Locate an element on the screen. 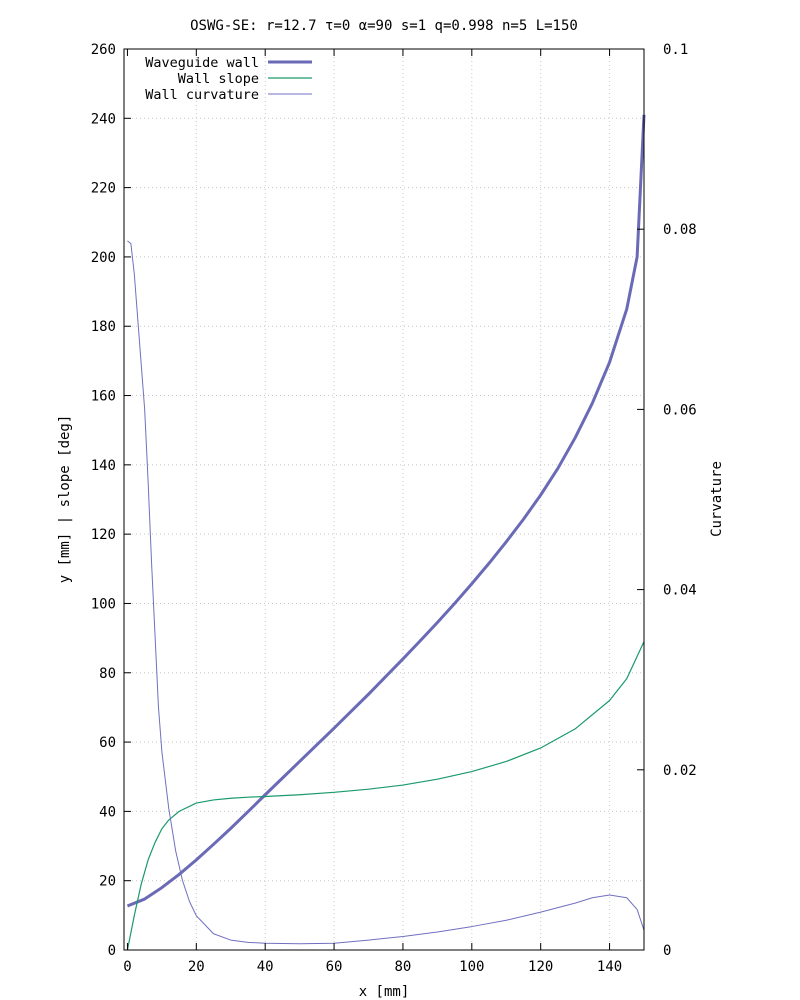 The image size is (800, 1000). legend-label-wall-slope: Wall slope is located at coordinates (218, 79).